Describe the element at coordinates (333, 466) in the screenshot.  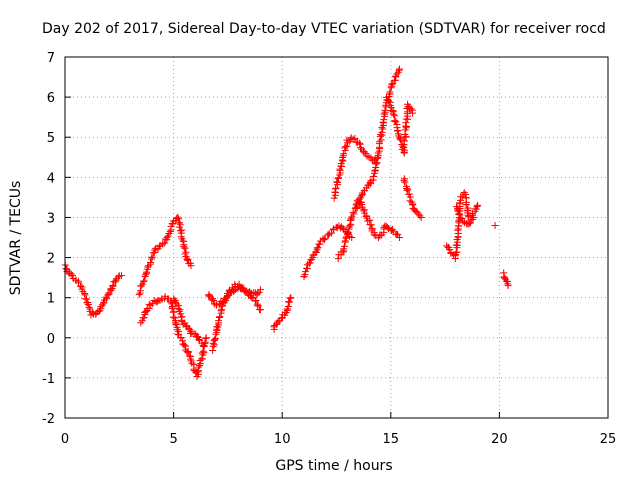
I see `x-axis-label: GPS time / hours` at that location.